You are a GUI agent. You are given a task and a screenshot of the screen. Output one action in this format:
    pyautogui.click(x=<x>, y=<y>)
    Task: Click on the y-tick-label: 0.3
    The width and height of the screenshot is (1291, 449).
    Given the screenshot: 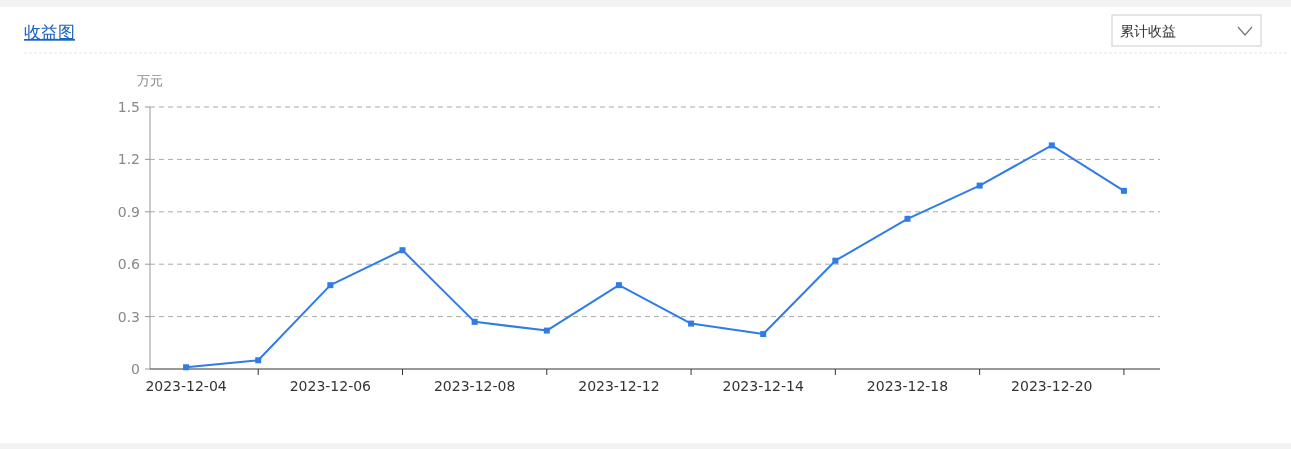 What is the action you would take?
    pyautogui.click(x=128, y=316)
    